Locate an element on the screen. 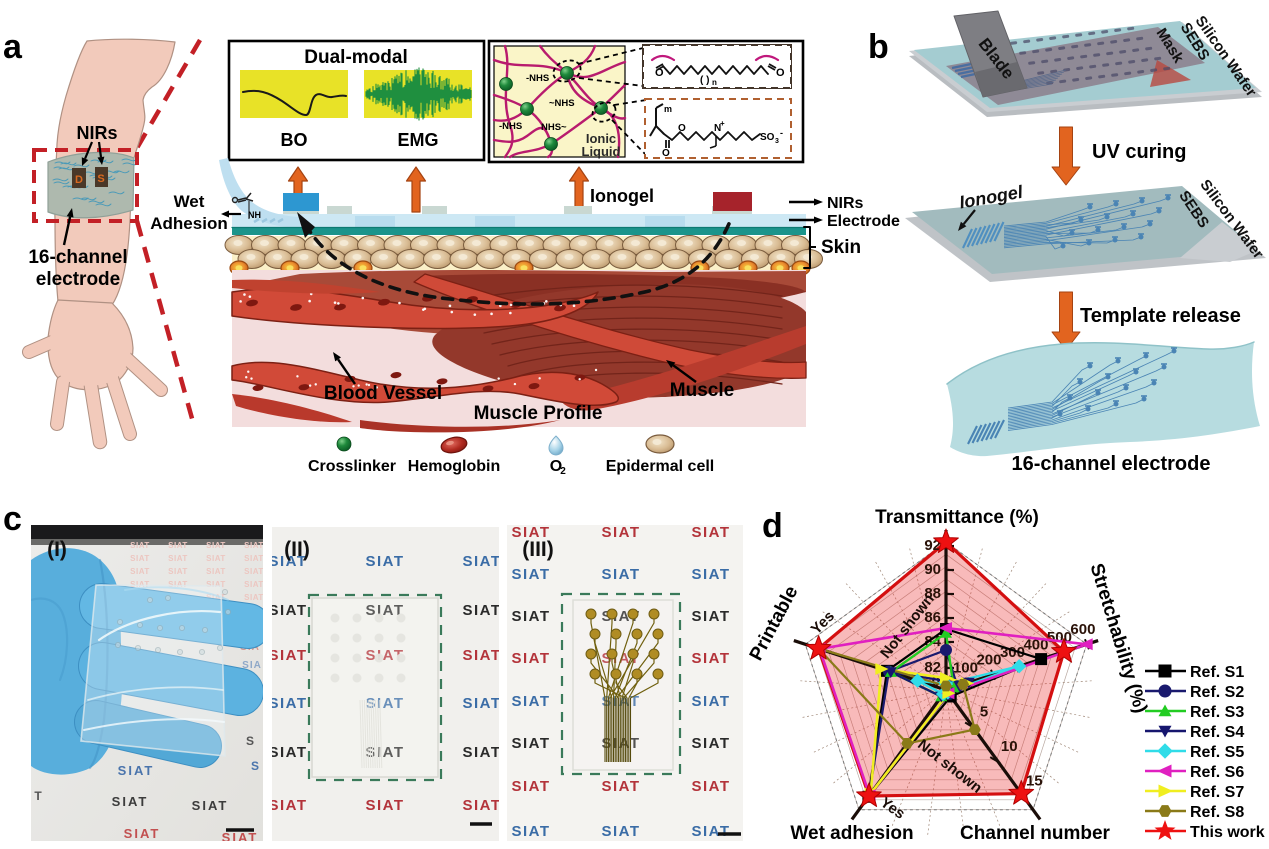  svg-text: (II) is located at coordinates (297, 549).